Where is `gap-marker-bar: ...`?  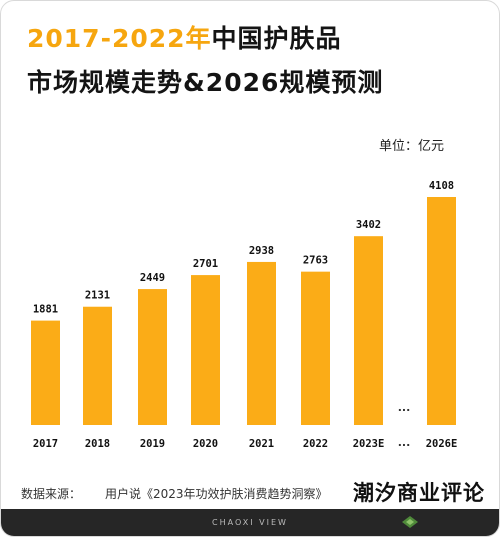
gap-marker-bar: ... is located at coordinates (404, 407).